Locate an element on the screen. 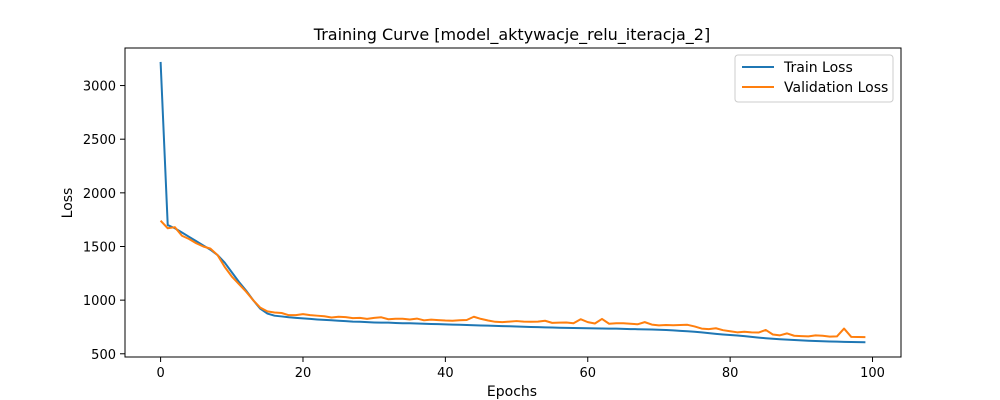  y-tick-label: 1500 is located at coordinates (99, 247).